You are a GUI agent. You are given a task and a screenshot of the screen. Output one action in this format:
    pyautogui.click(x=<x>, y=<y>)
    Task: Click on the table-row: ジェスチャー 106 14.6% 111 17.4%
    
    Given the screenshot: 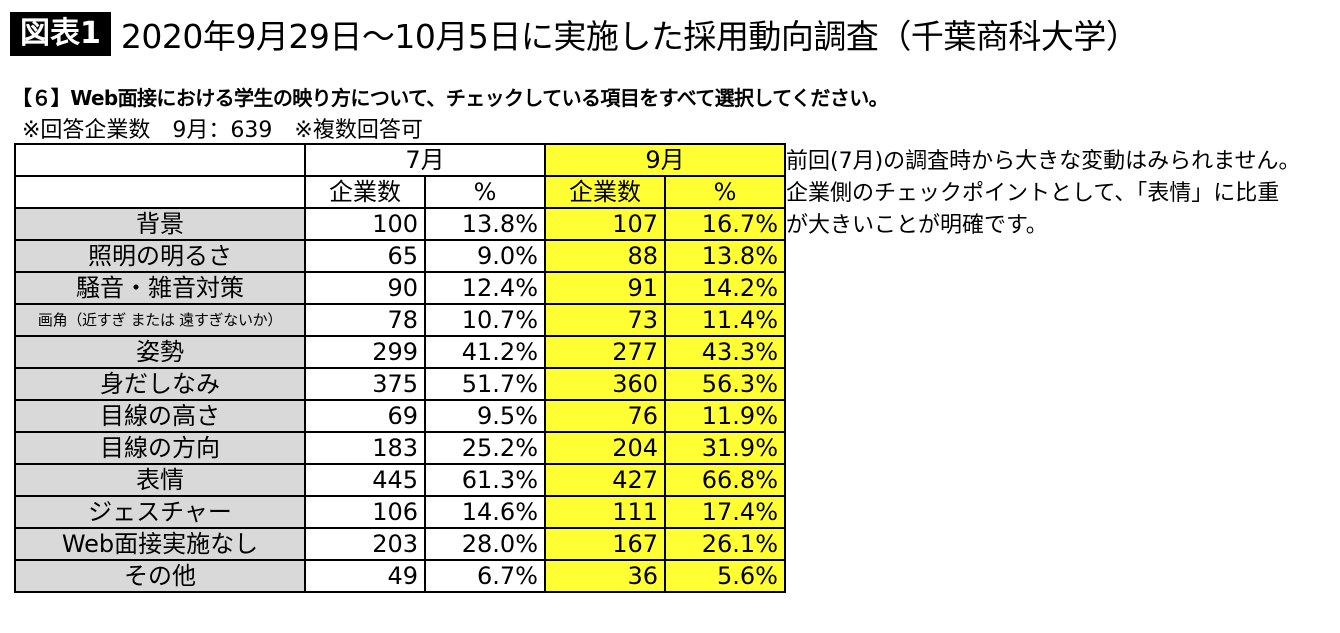 What is the action you would take?
    pyautogui.click(x=400, y=512)
    